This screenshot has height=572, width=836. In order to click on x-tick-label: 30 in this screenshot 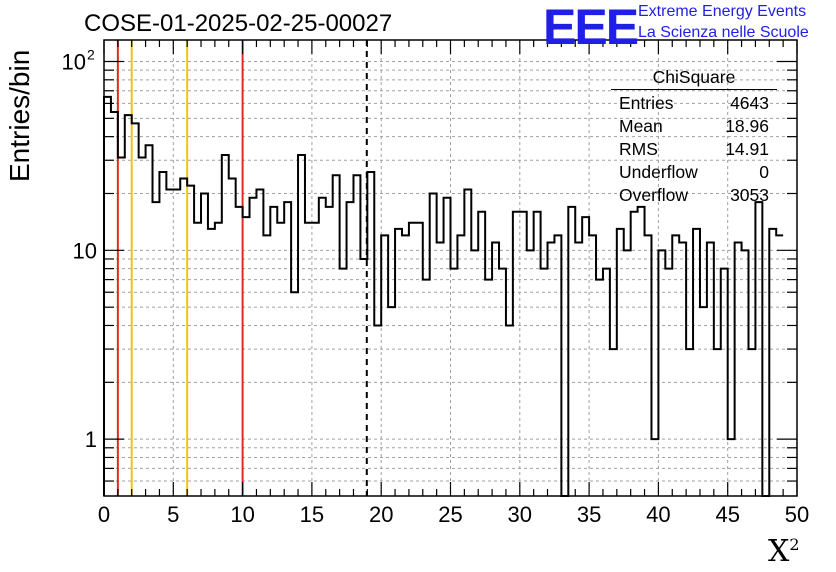, I will do `click(520, 514)`.